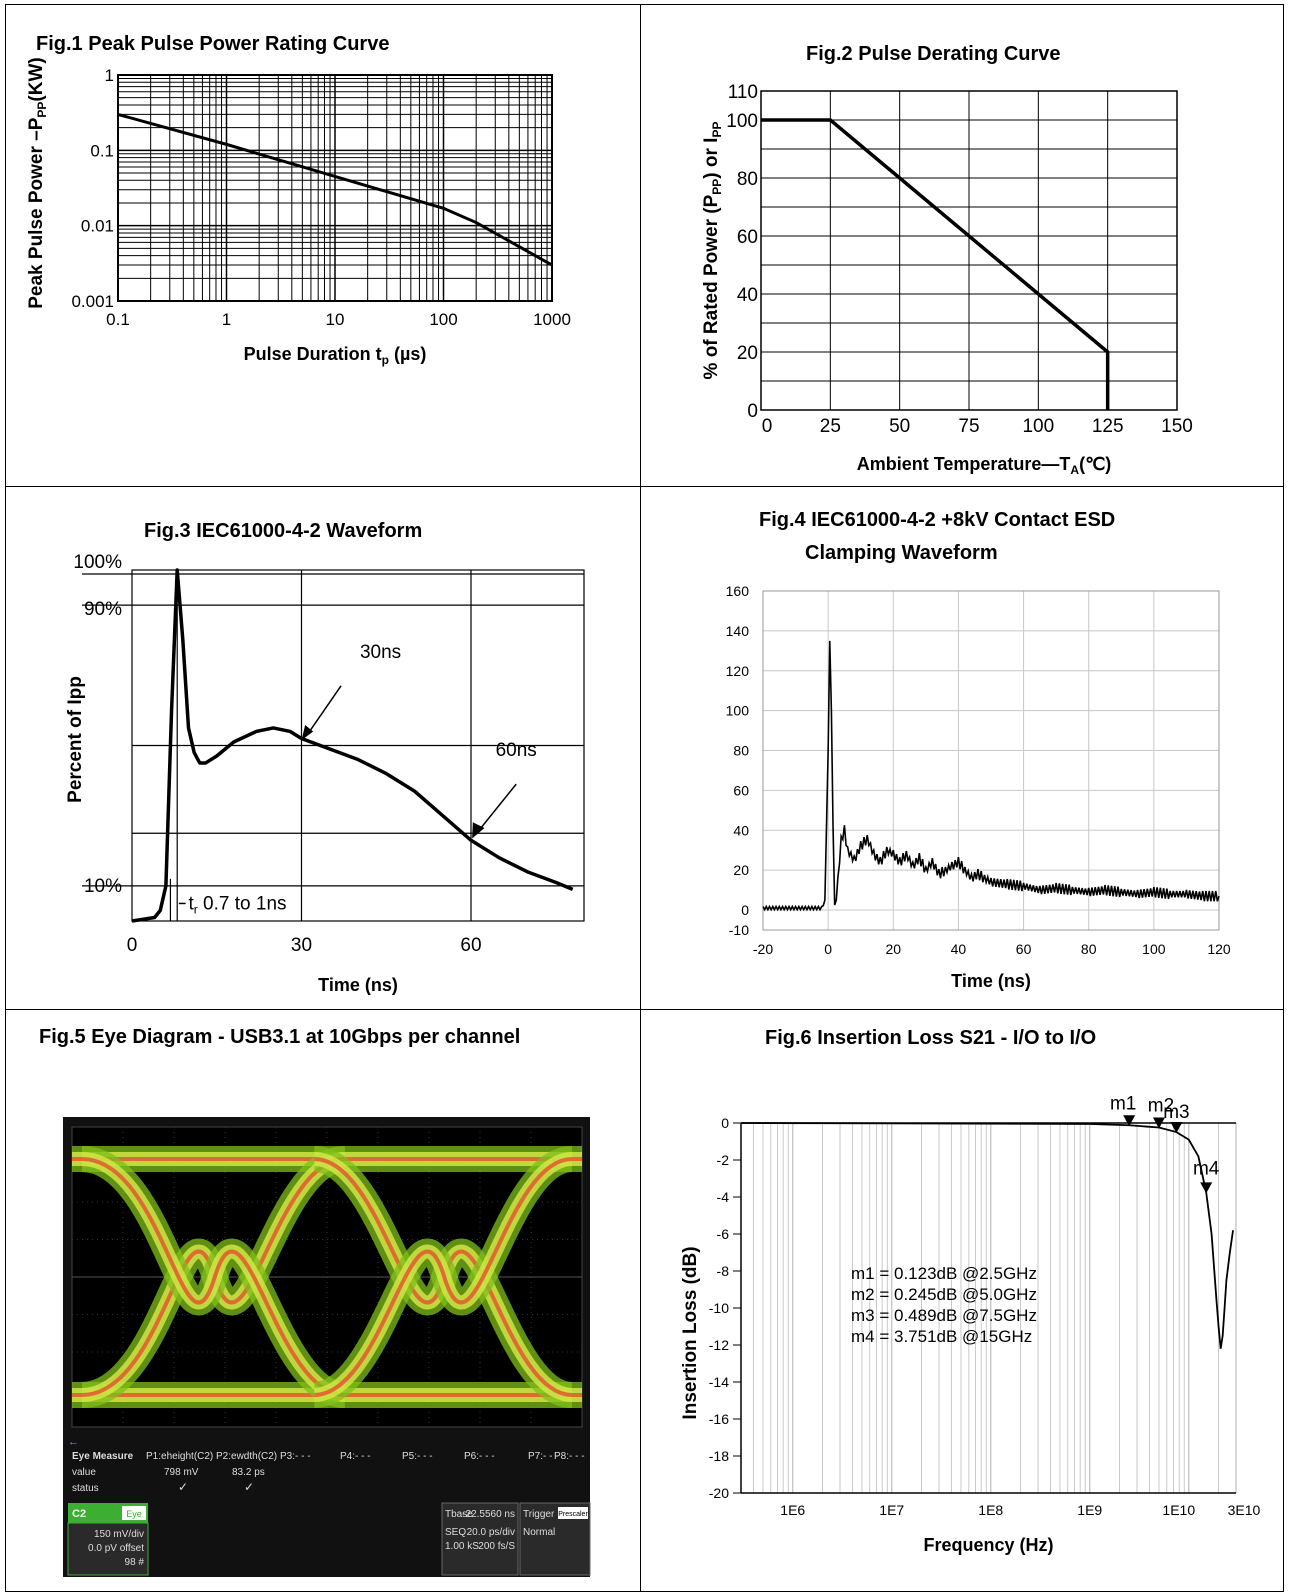 The image size is (1291, 1596). I want to click on fig4-ytick-label: -10, so click(739, 930).